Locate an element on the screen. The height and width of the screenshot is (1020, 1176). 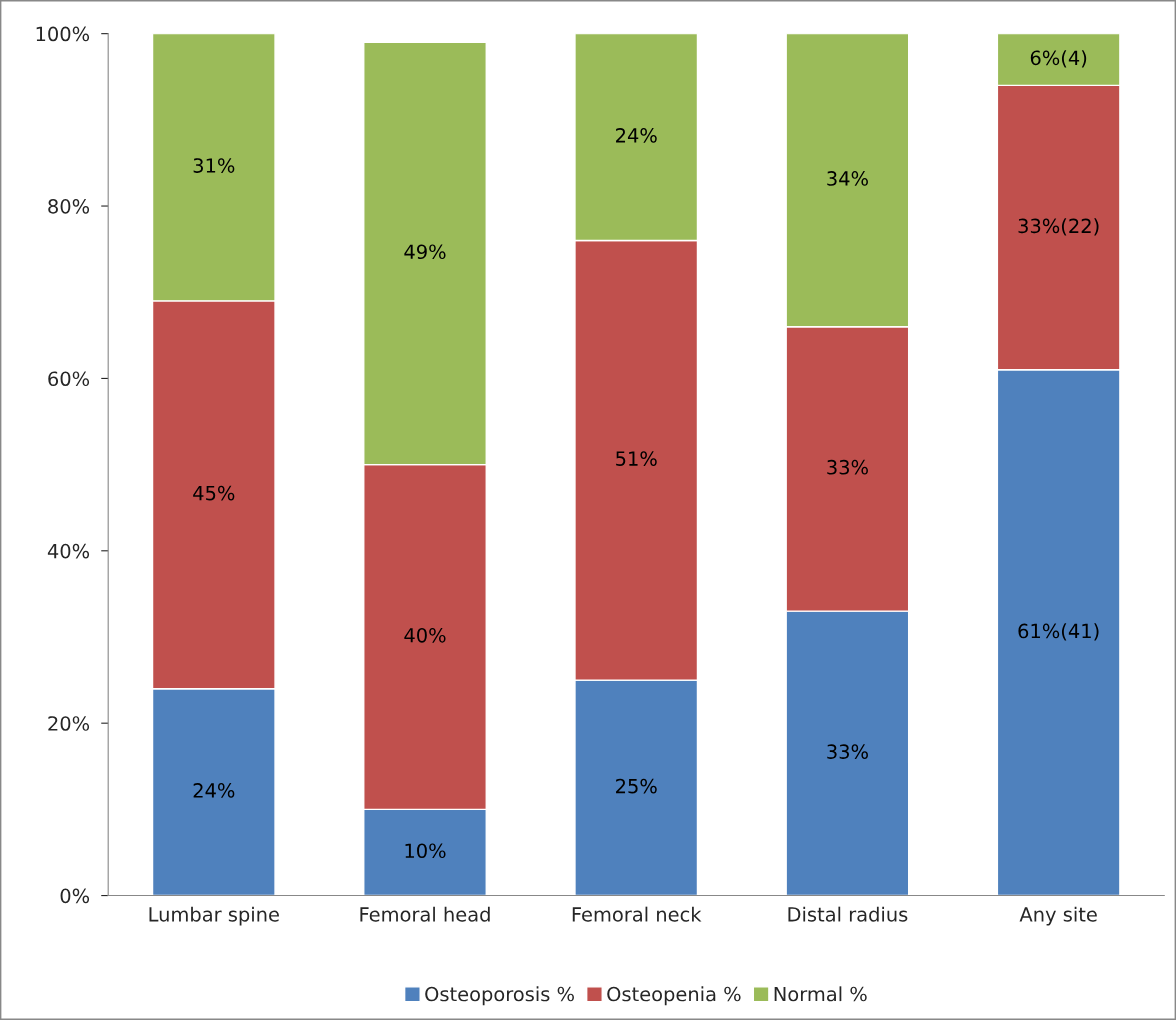
data-label: 40% is located at coordinates (425, 635).